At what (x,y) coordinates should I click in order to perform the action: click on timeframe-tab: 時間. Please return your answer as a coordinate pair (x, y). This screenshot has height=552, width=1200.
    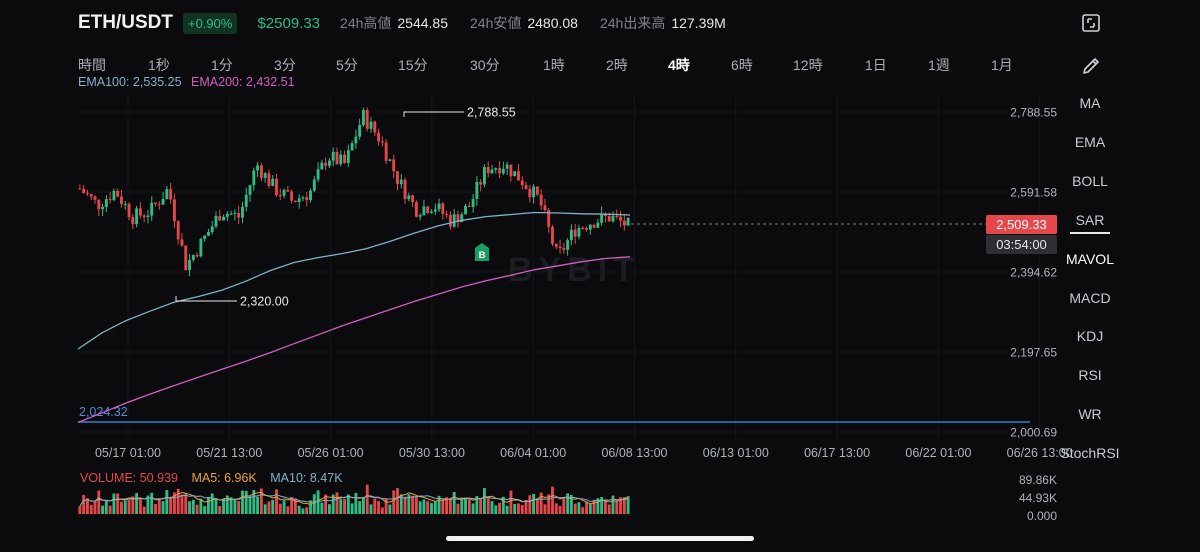
    Looking at the image, I should click on (92, 65).